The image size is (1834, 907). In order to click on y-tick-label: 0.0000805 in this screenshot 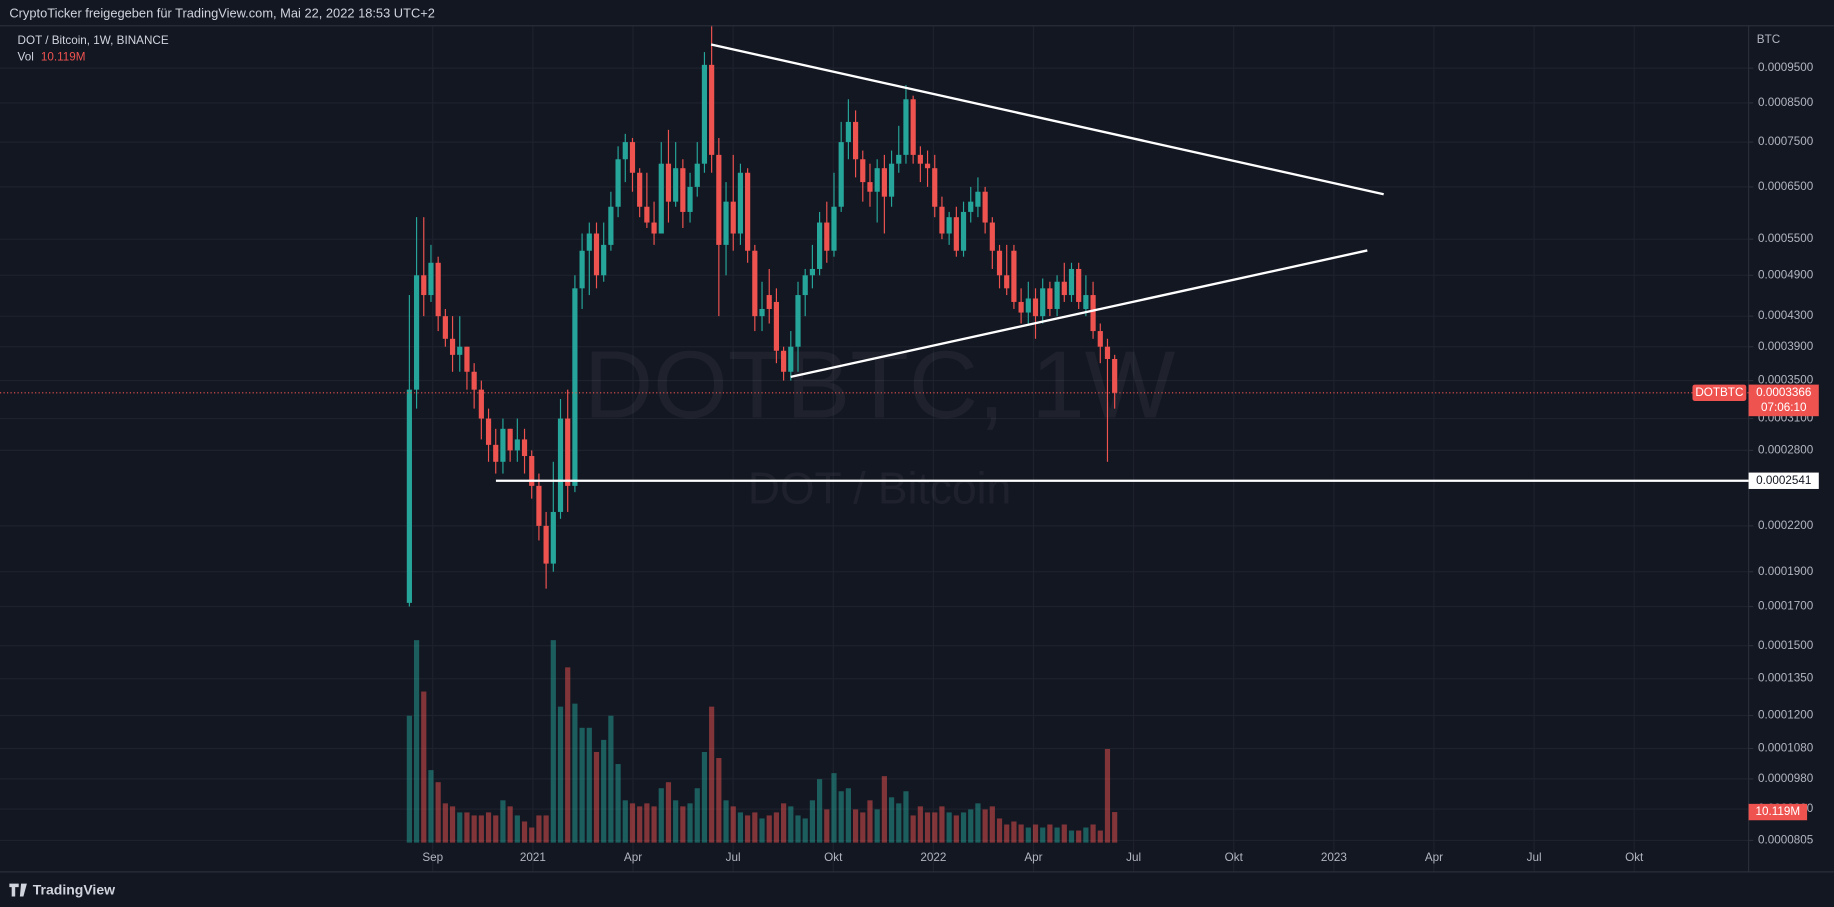, I will do `click(1786, 840)`.